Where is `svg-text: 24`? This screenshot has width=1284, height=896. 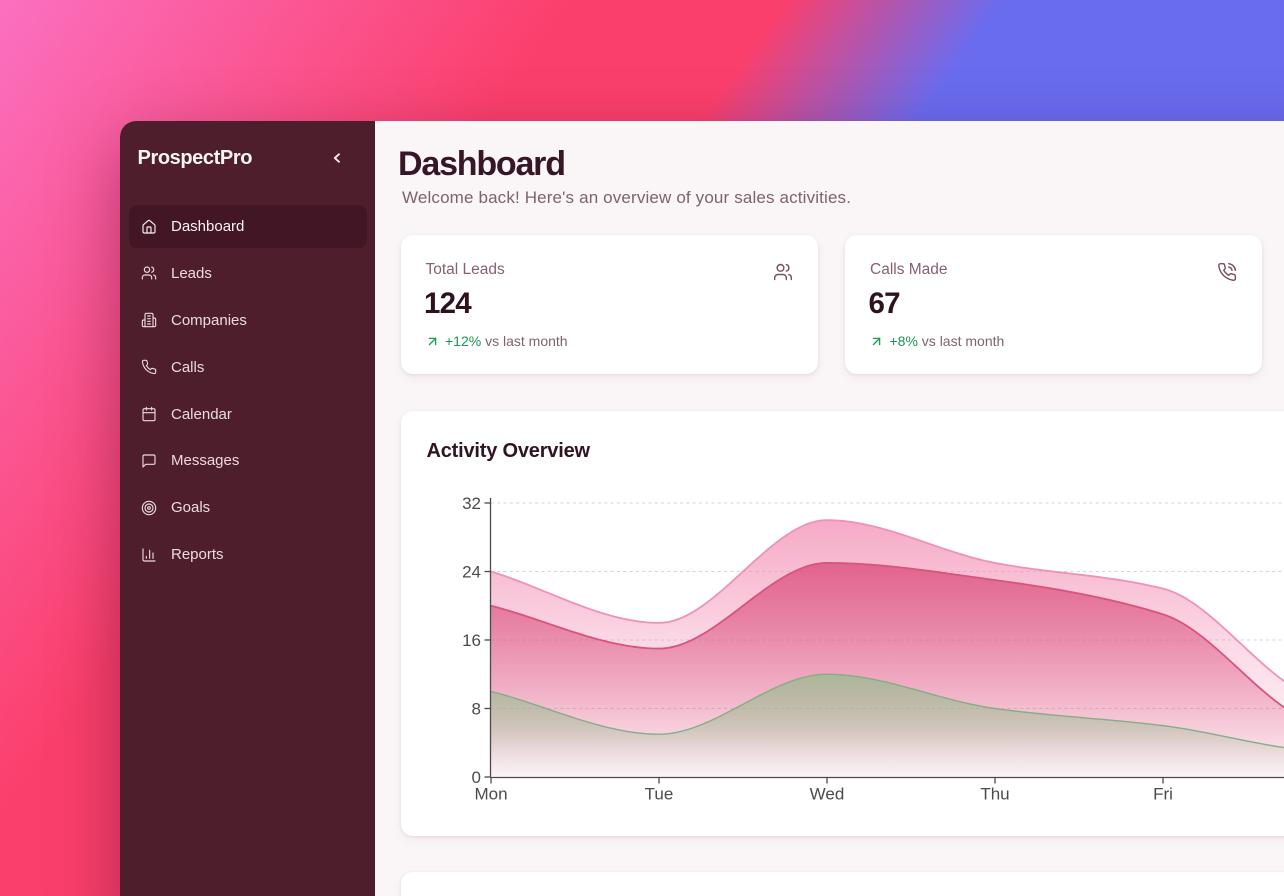 svg-text: 24 is located at coordinates (471, 572).